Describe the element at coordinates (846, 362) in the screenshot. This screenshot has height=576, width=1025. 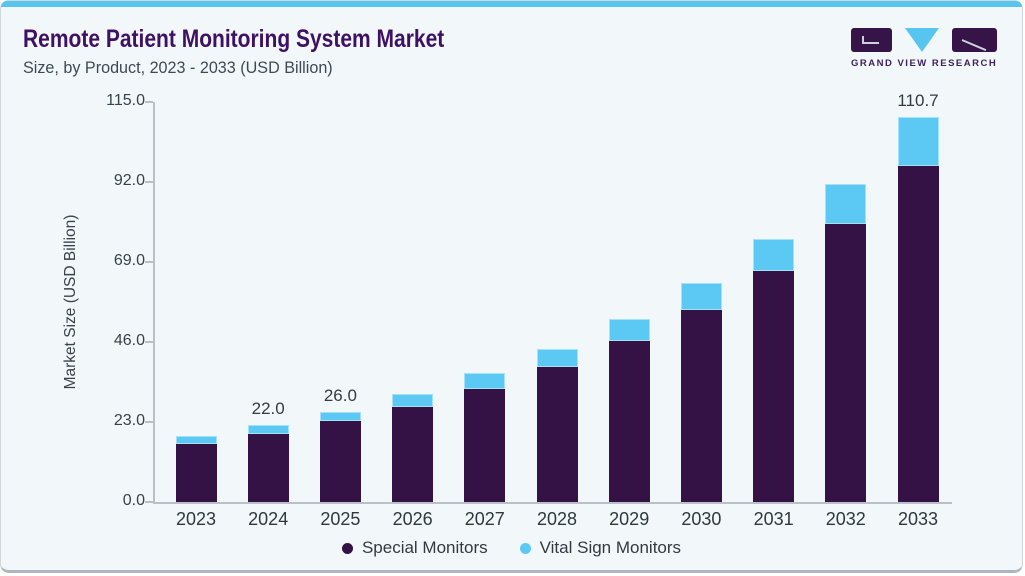
I see `bar-2032-special-monitors` at that location.